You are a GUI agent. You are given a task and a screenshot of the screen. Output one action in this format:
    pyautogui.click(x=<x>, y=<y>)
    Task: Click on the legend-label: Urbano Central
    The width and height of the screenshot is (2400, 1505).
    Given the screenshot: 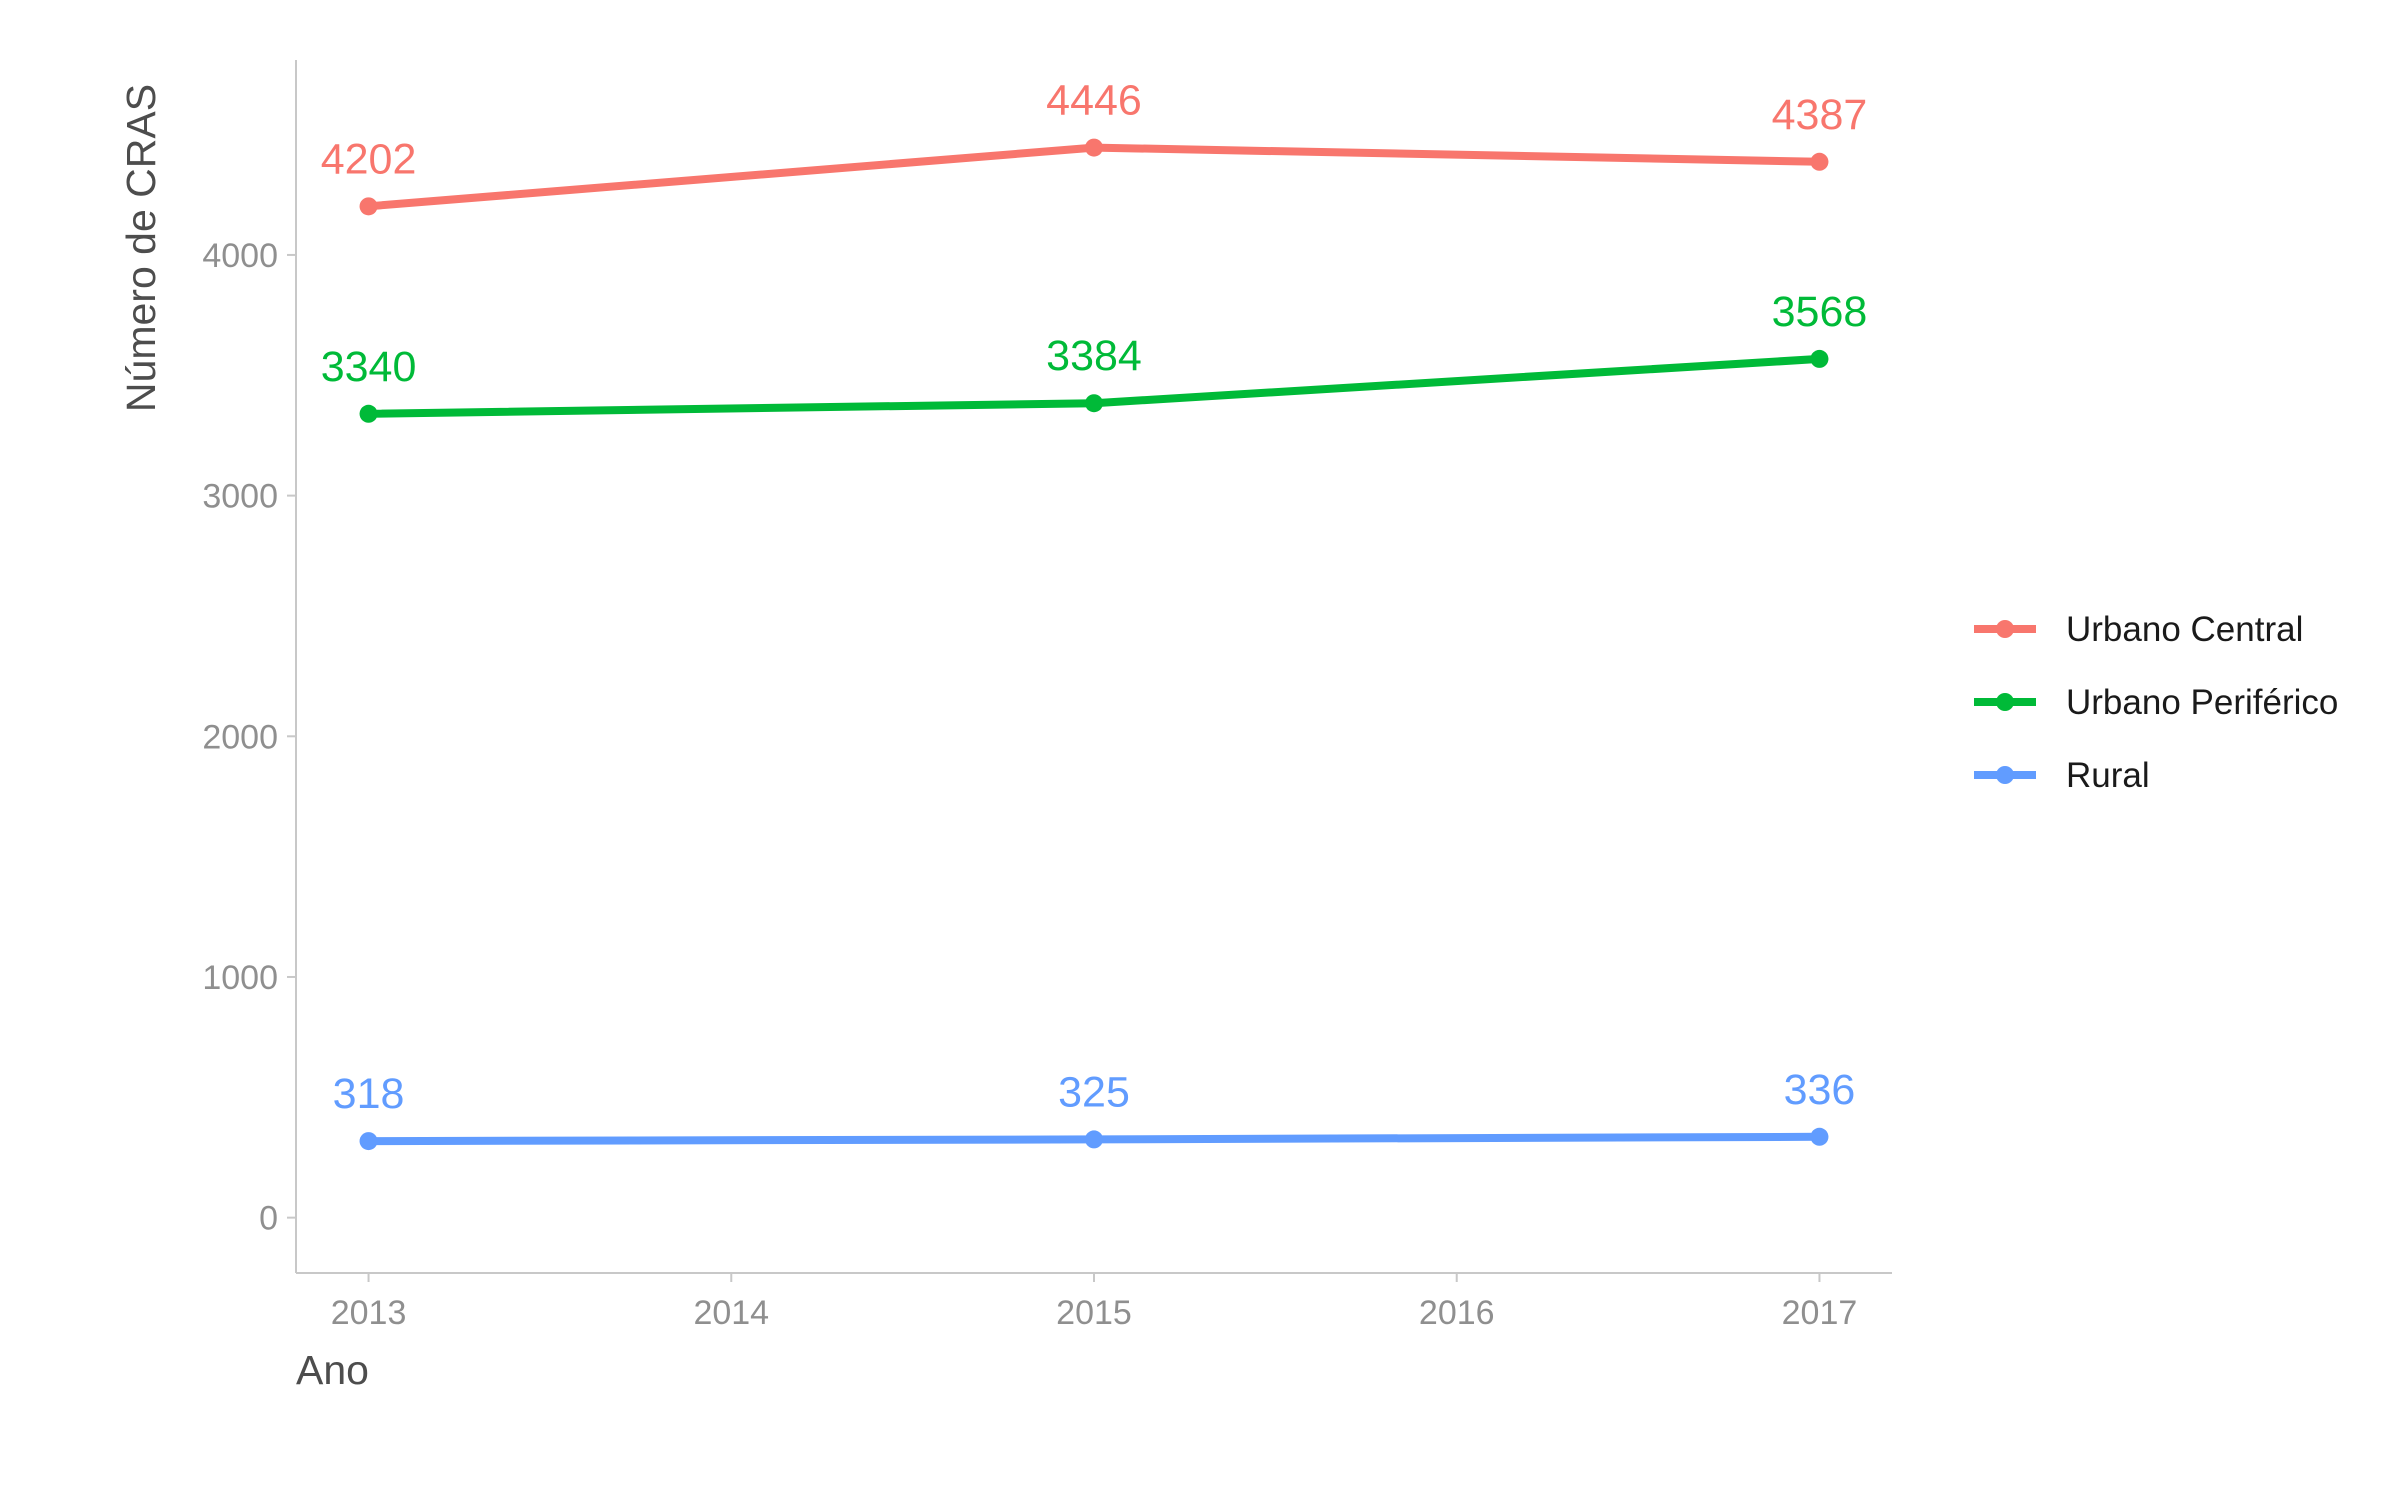 What is the action you would take?
    pyautogui.click(x=2184, y=629)
    